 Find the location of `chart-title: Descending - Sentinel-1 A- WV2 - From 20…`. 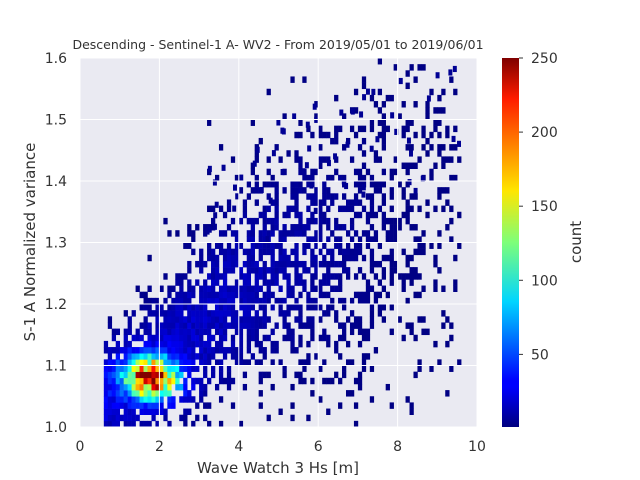

chart-title: Descending - Sentinel-1 A- WV2 - From 20… is located at coordinates (277, 44).